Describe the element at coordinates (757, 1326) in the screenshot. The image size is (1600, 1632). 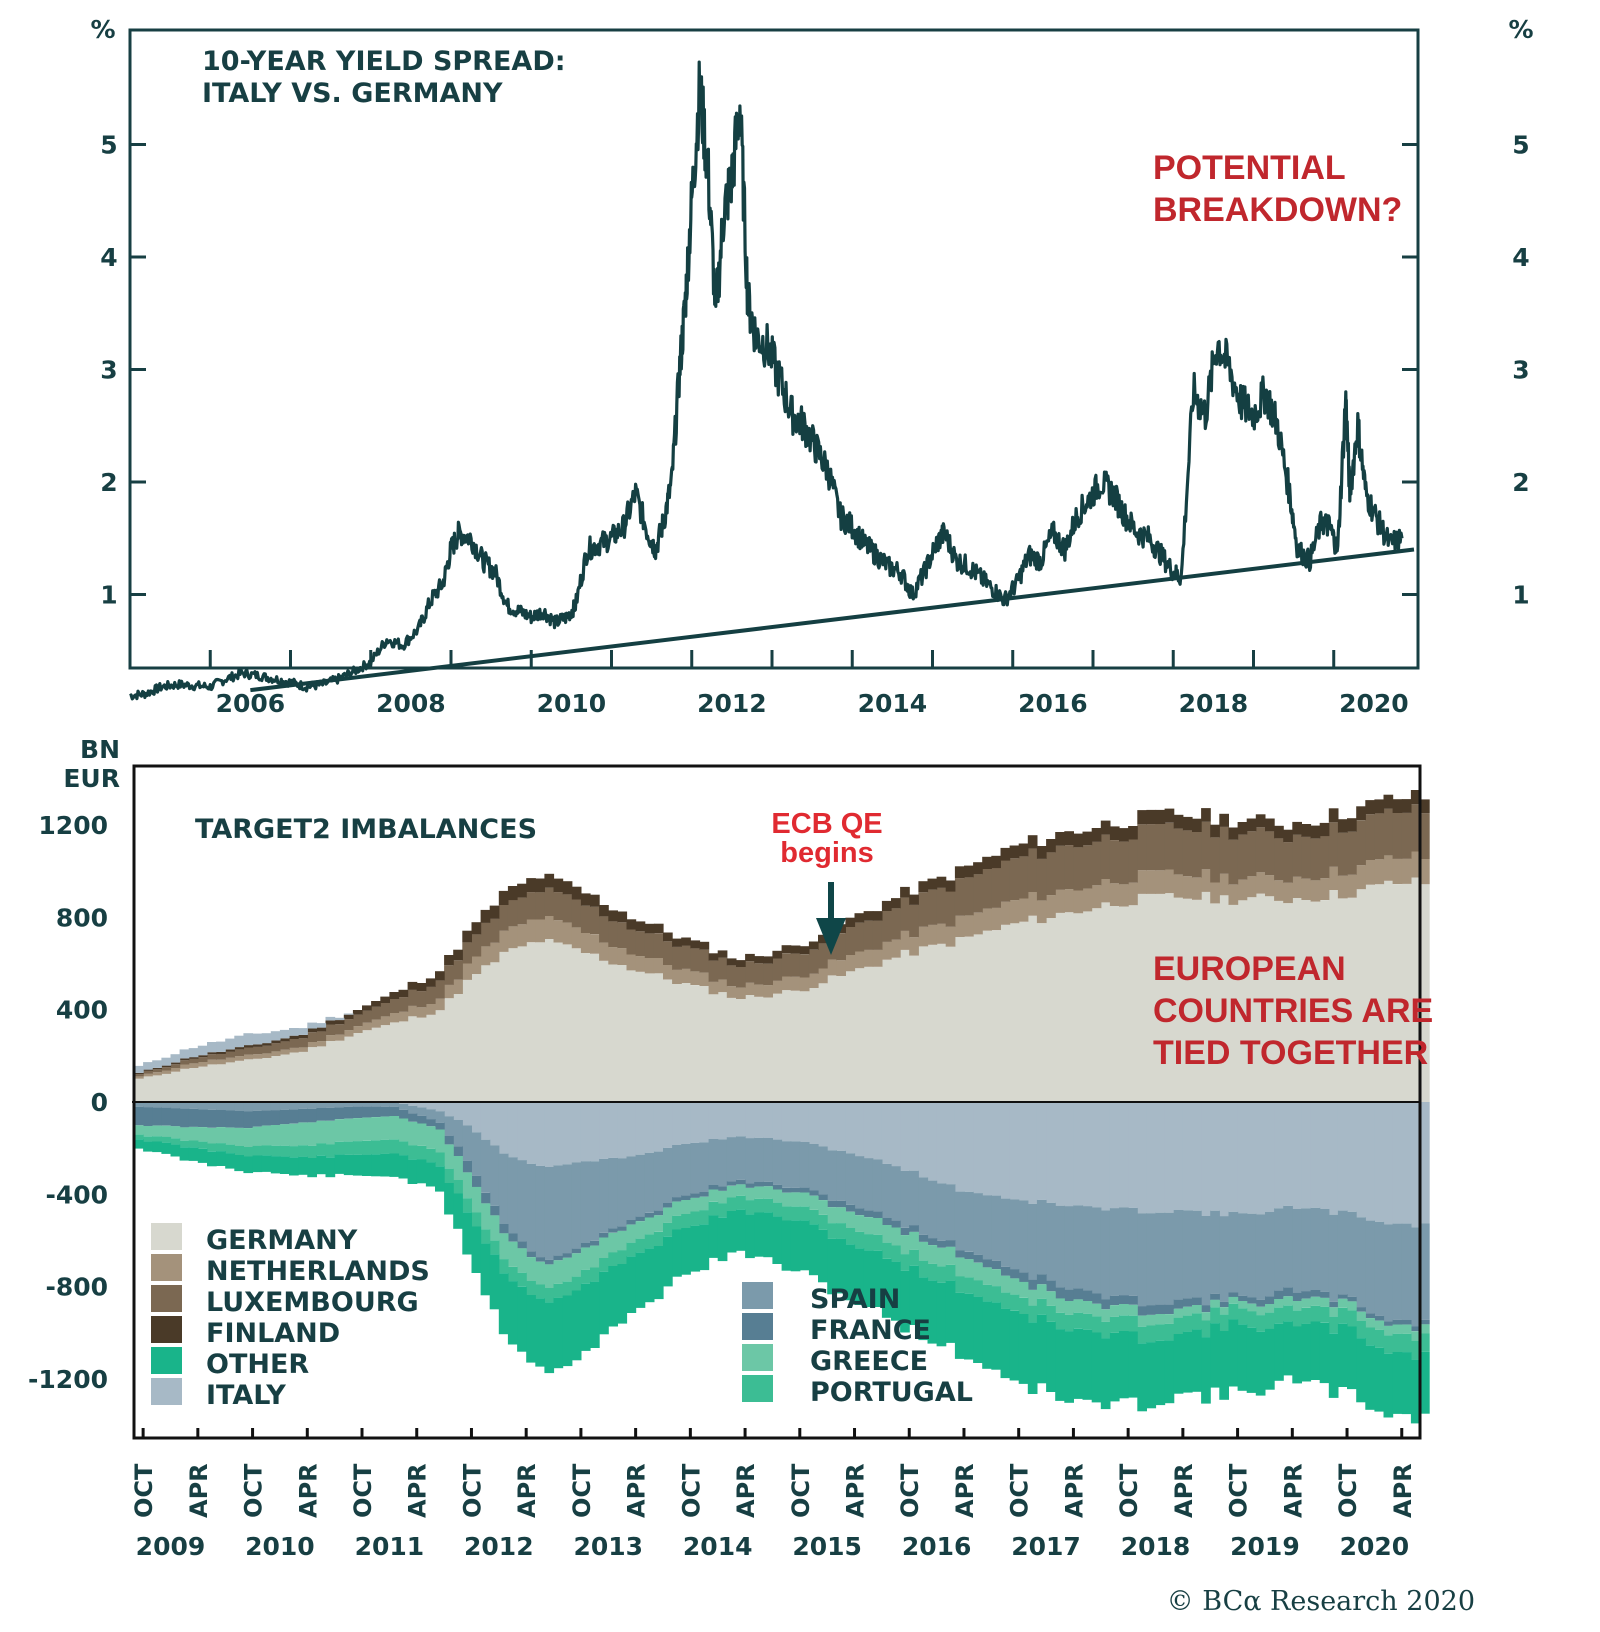
I see `legend-swatch-france` at that location.